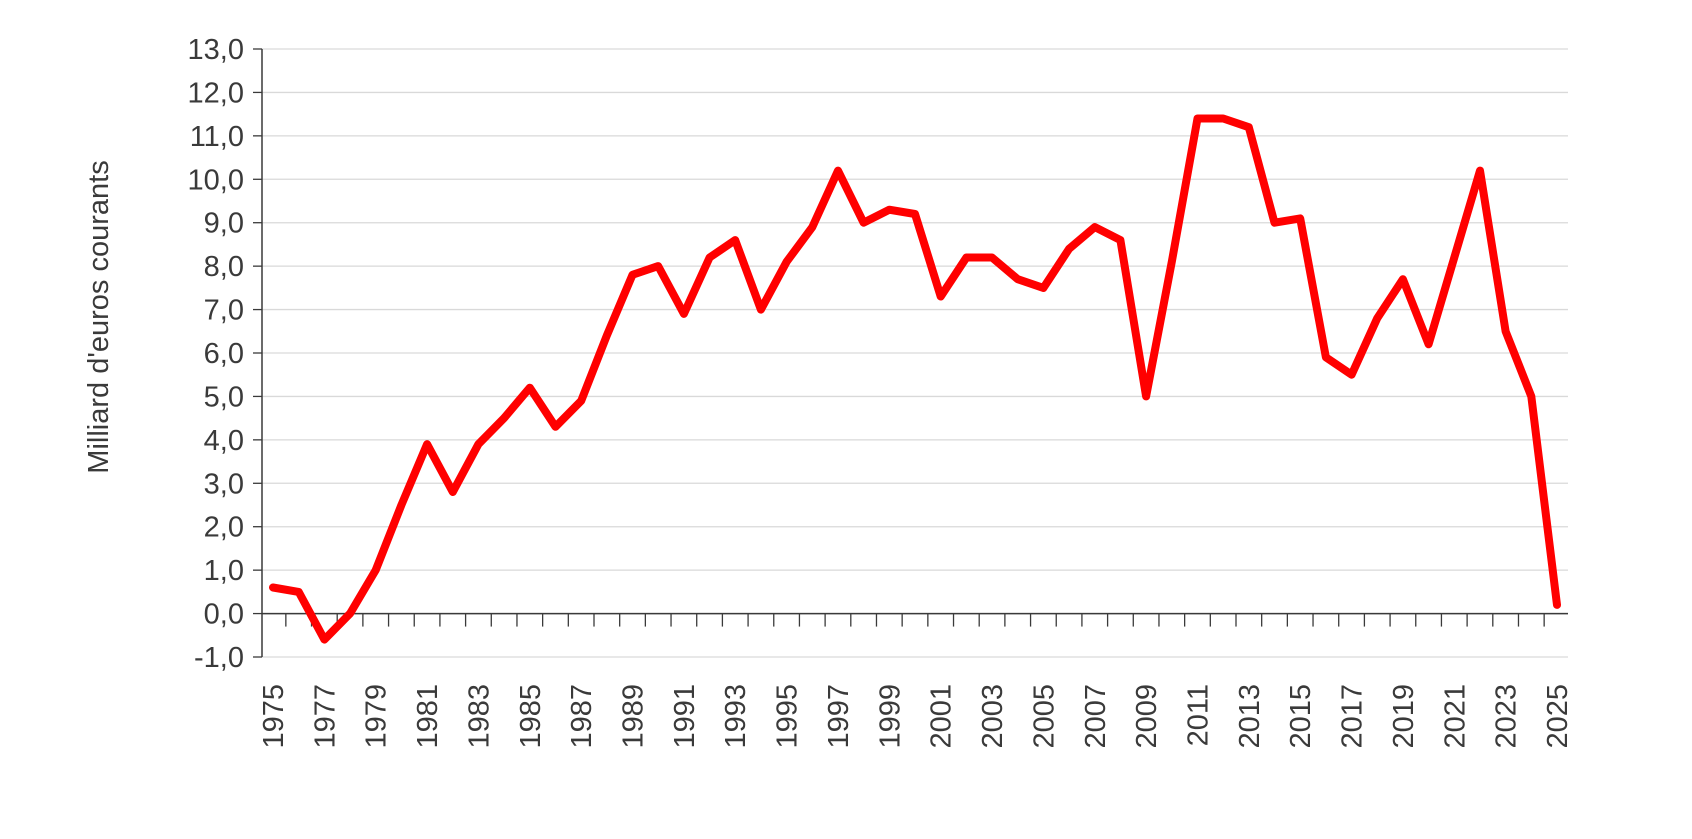 The image size is (1692, 839). I want to click on y-tick-label: 10,0, so click(216, 180).